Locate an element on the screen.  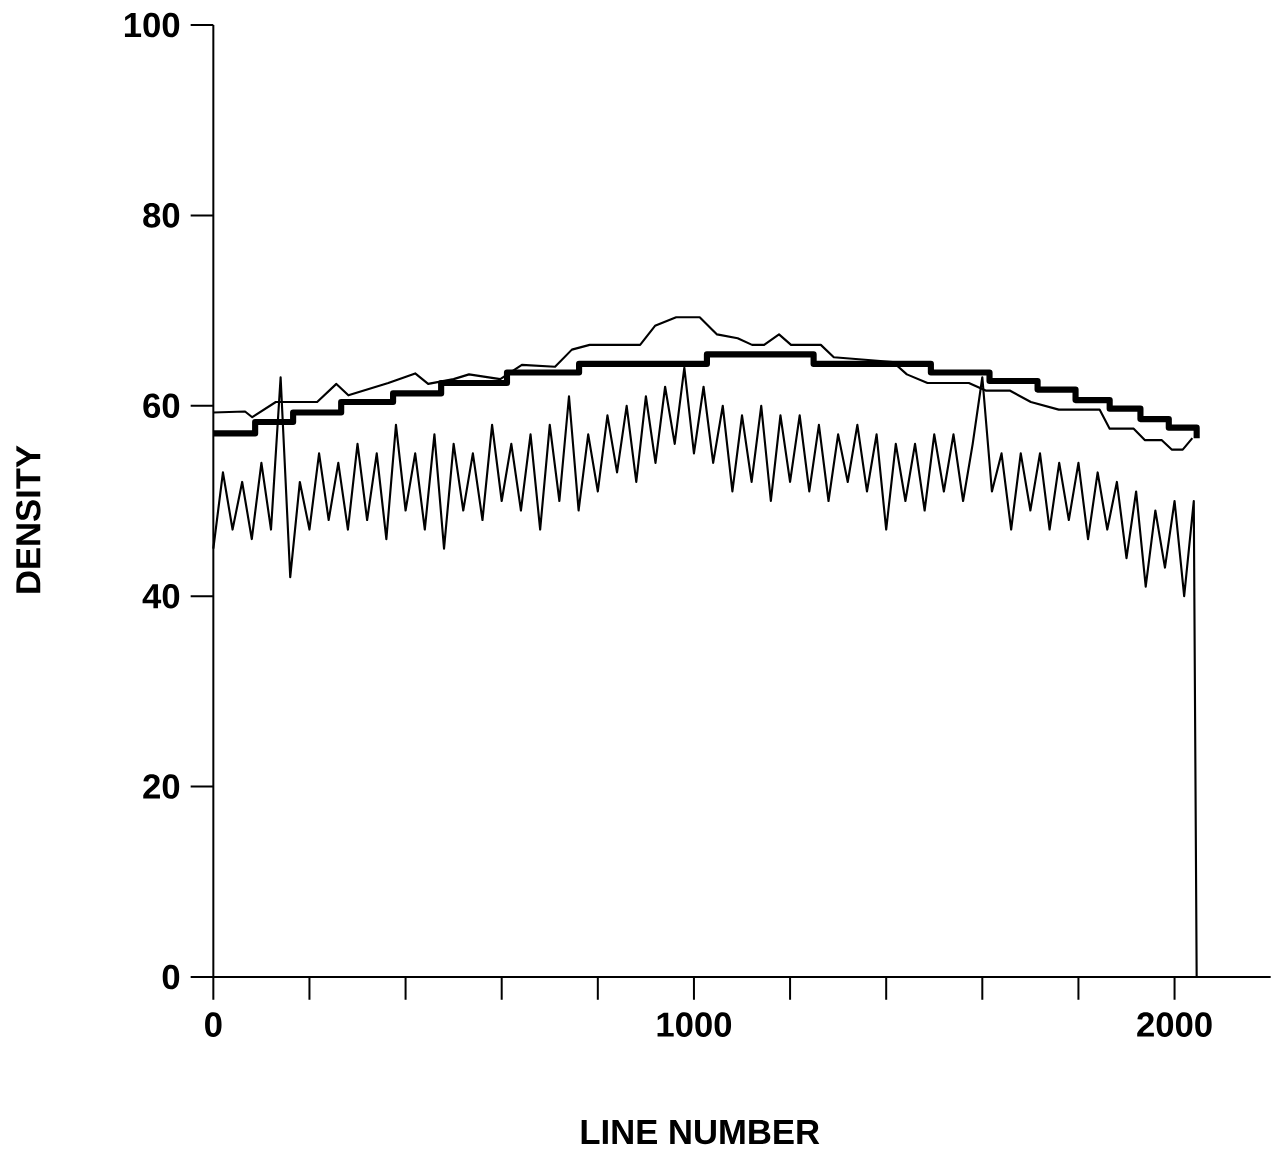
y-tick-label: 0 is located at coordinates (171, 977).